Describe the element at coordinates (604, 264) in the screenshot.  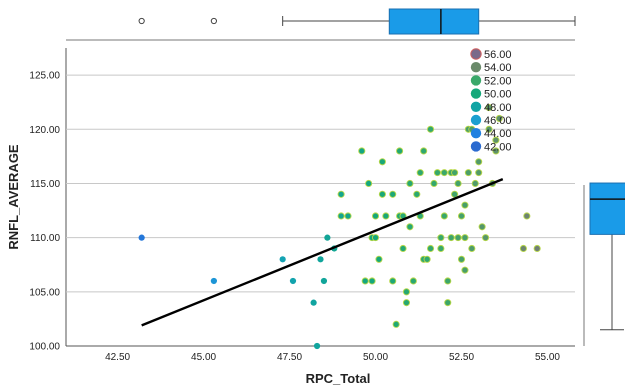
I see `y-marginal-boxplot` at that location.